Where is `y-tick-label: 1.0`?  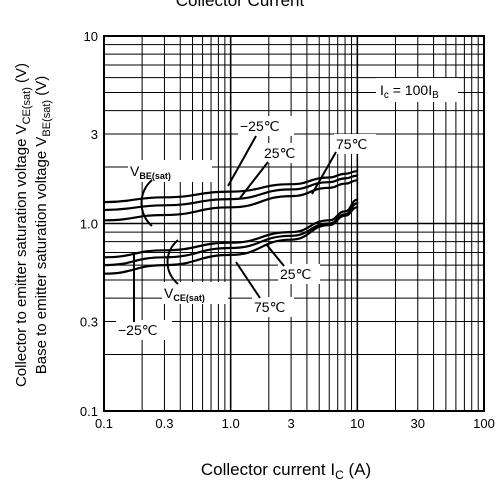 y-tick-label: 1.0 is located at coordinates (89, 224).